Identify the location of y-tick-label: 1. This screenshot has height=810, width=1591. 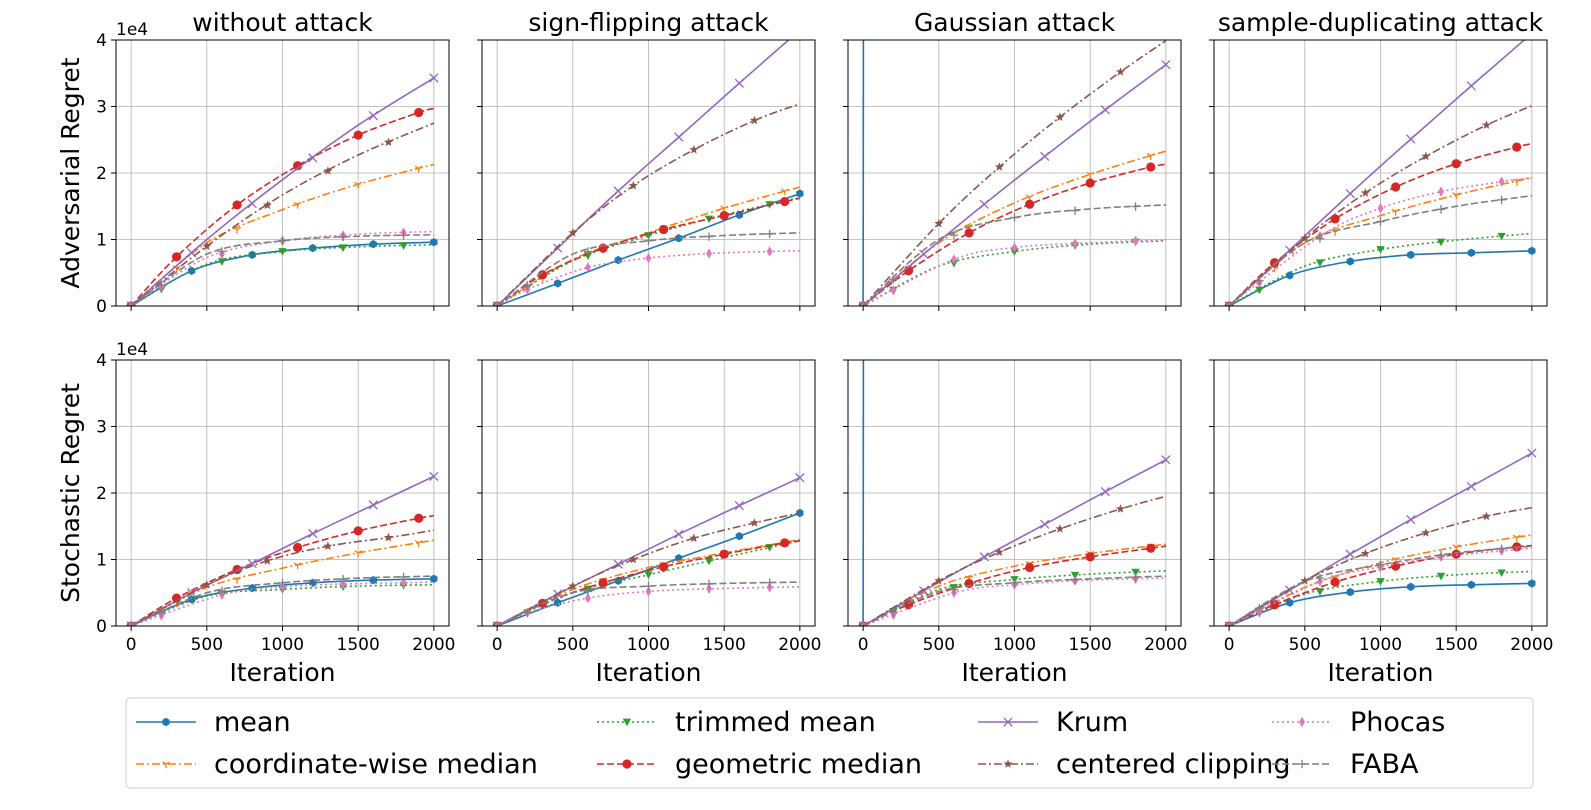
(101, 241).